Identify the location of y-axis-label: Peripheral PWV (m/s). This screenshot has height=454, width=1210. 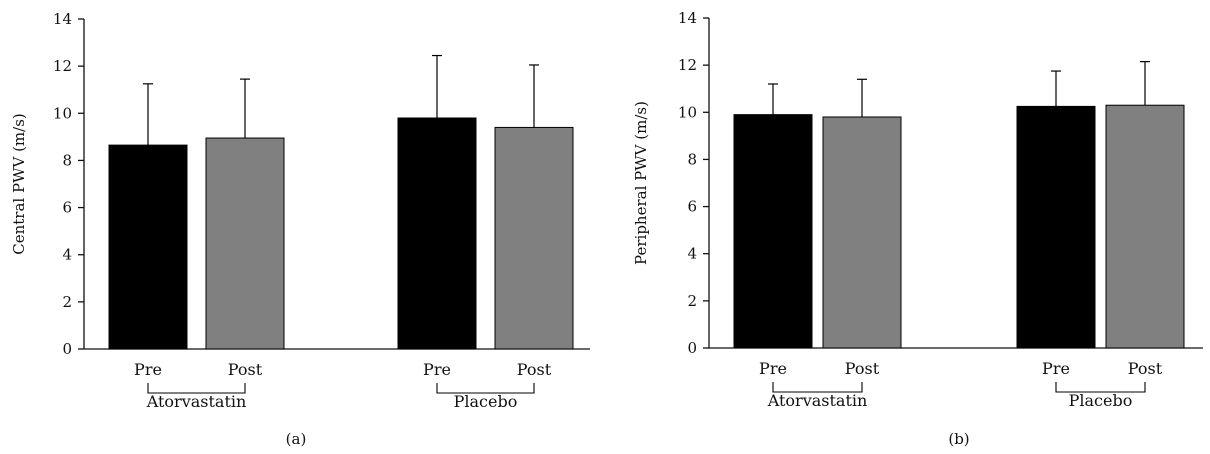
(641, 183).